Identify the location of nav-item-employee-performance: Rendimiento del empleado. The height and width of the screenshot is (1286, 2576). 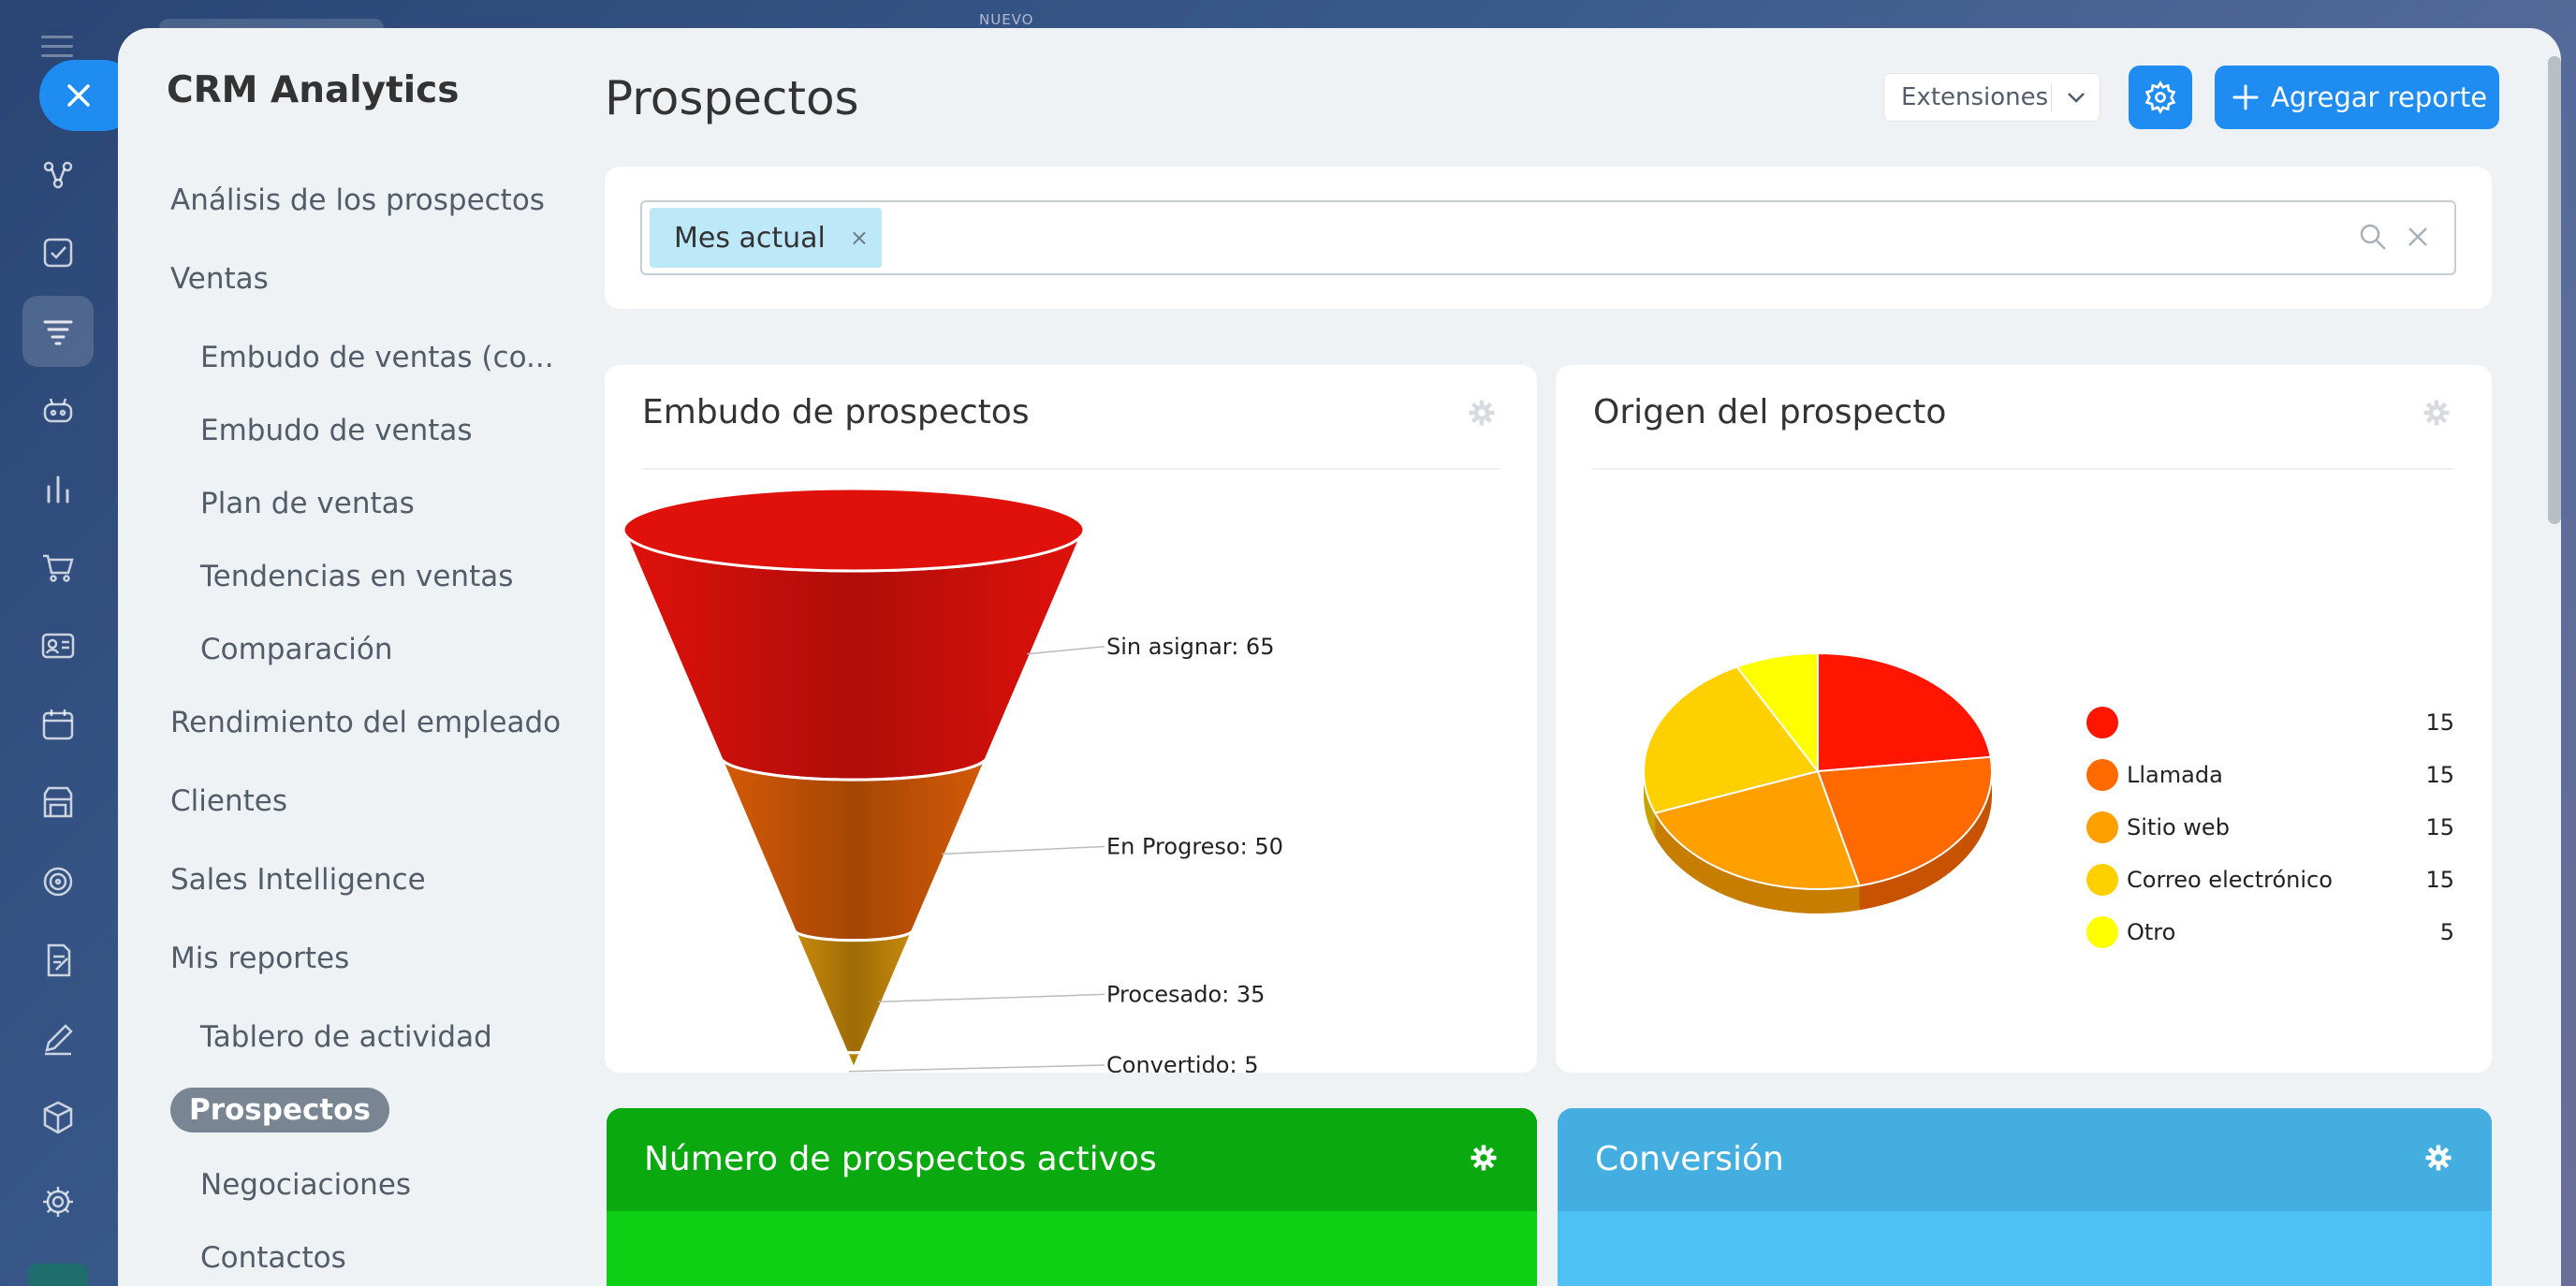
(366, 723).